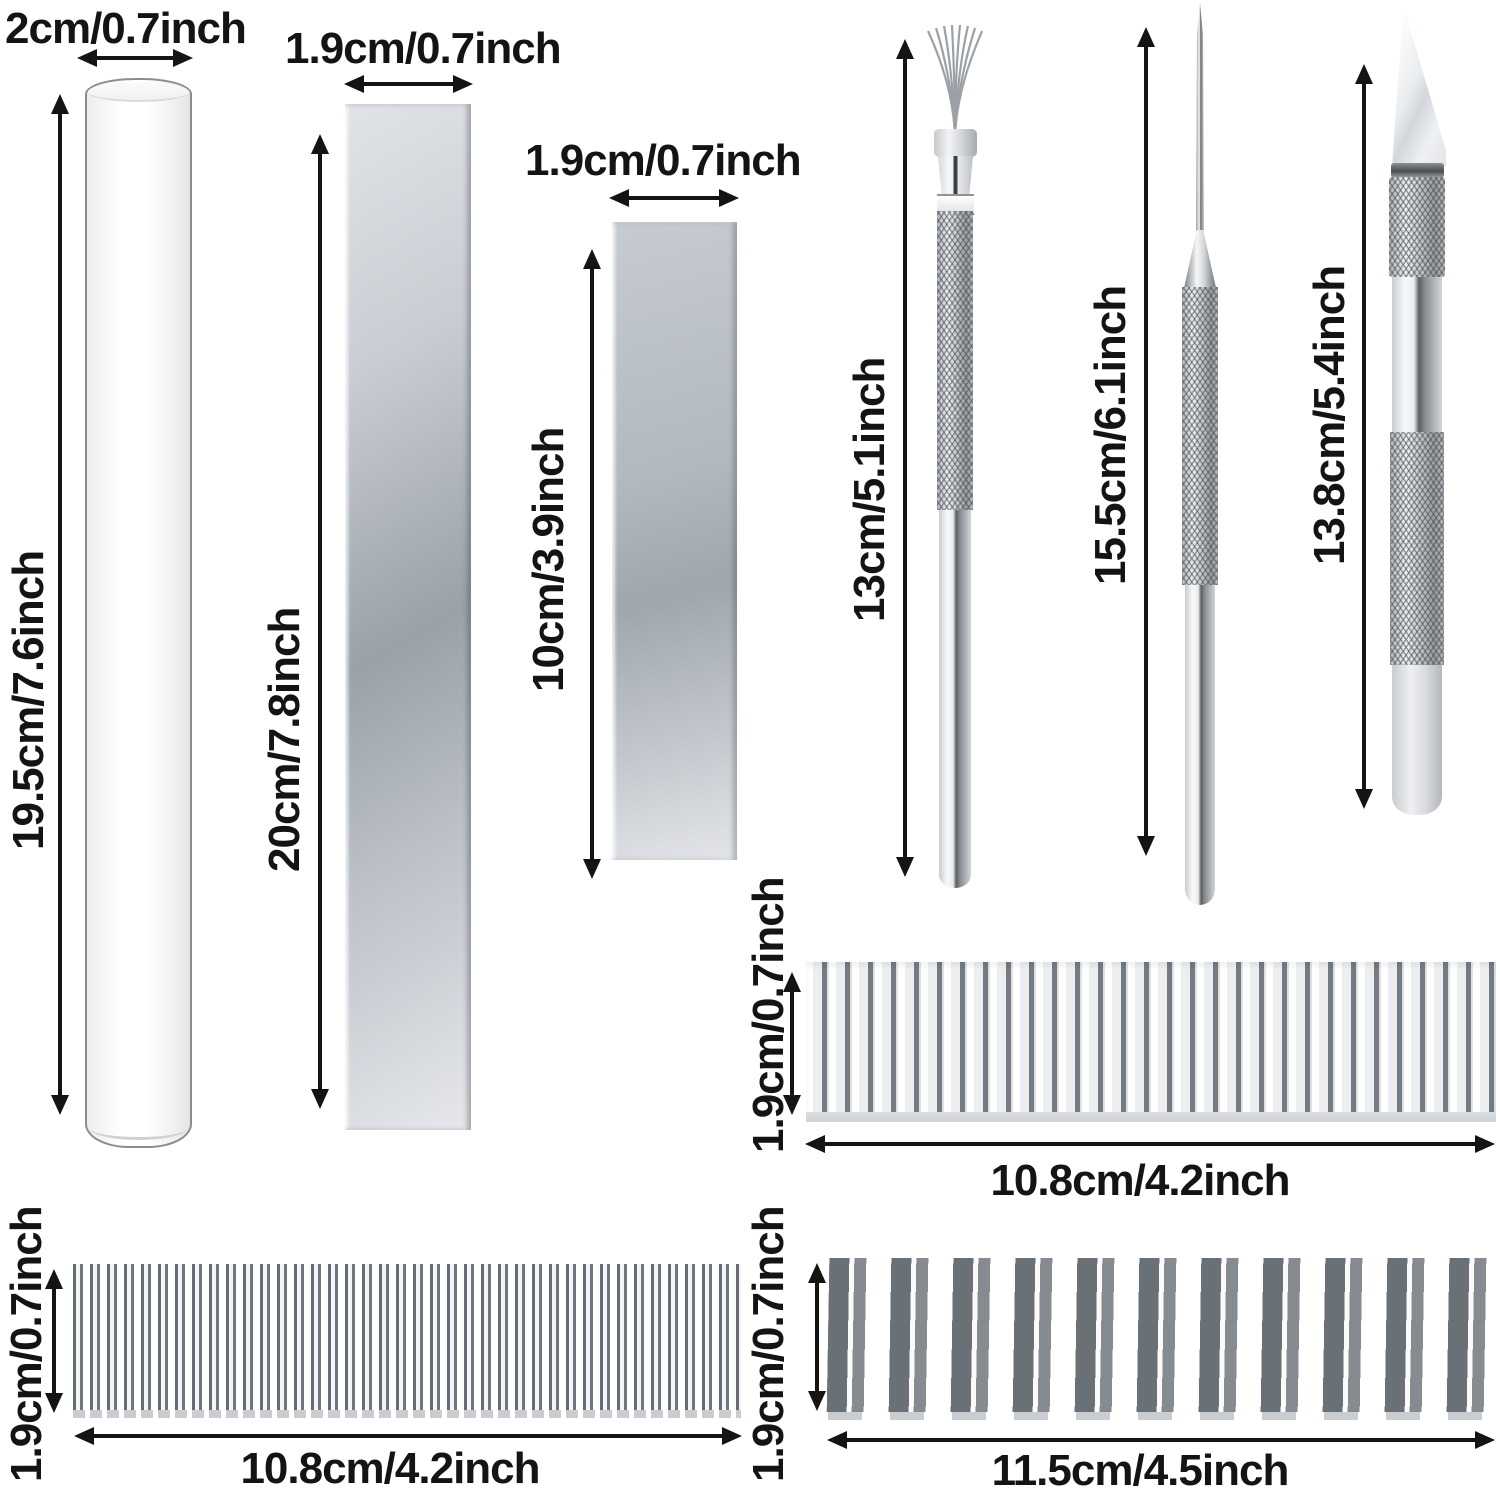  Describe the element at coordinates (28, 700) in the screenshot. I see `roller-length-label: 19.5cm/7.6inch` at that location.